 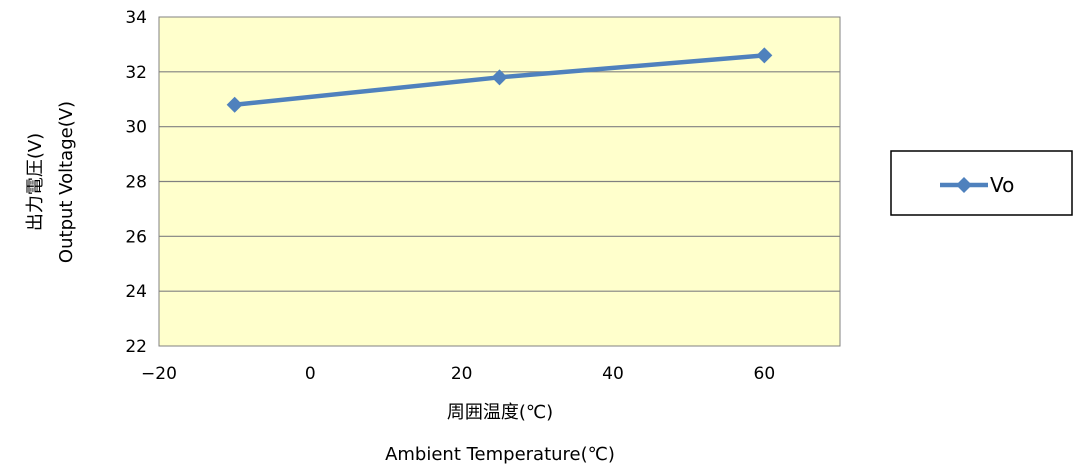 I want to click on x-axis-title-line-2: Ambient Temperature(℃), so click(x=500, y=454).